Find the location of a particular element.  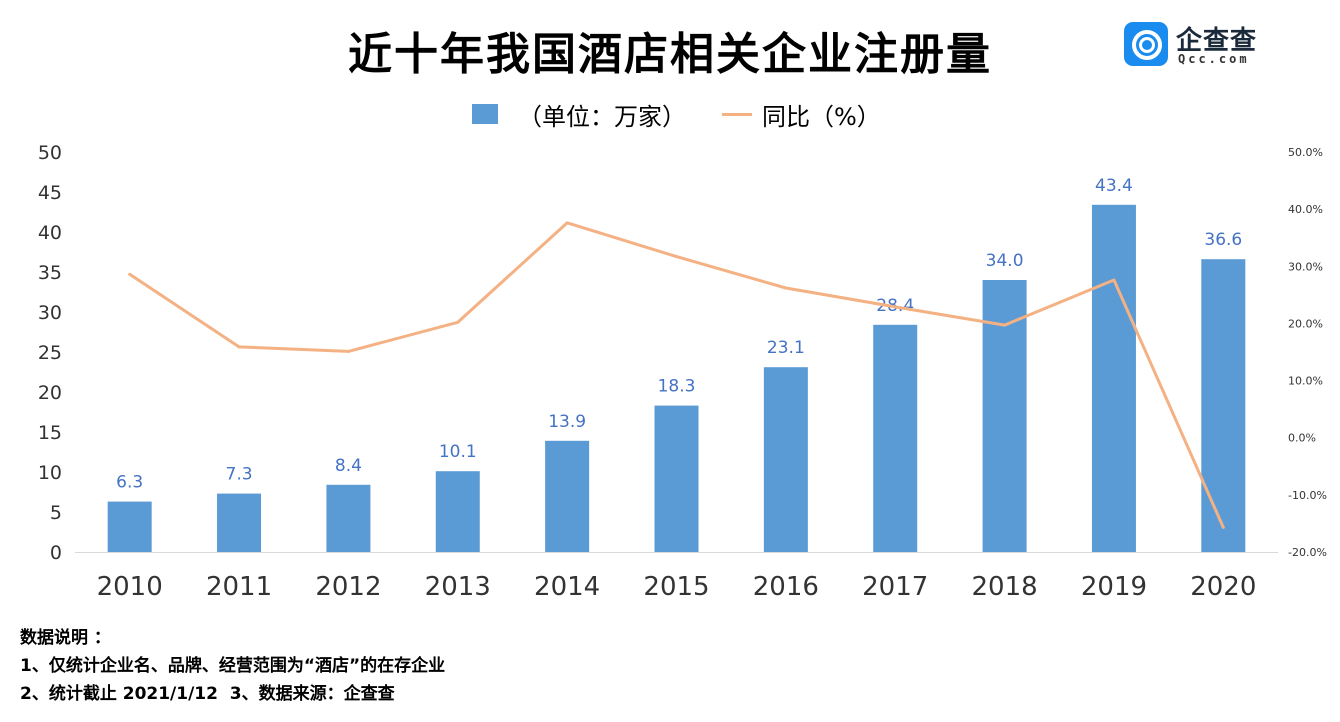

y-left-tick-label: 25 is located at coordinates (50, 353).